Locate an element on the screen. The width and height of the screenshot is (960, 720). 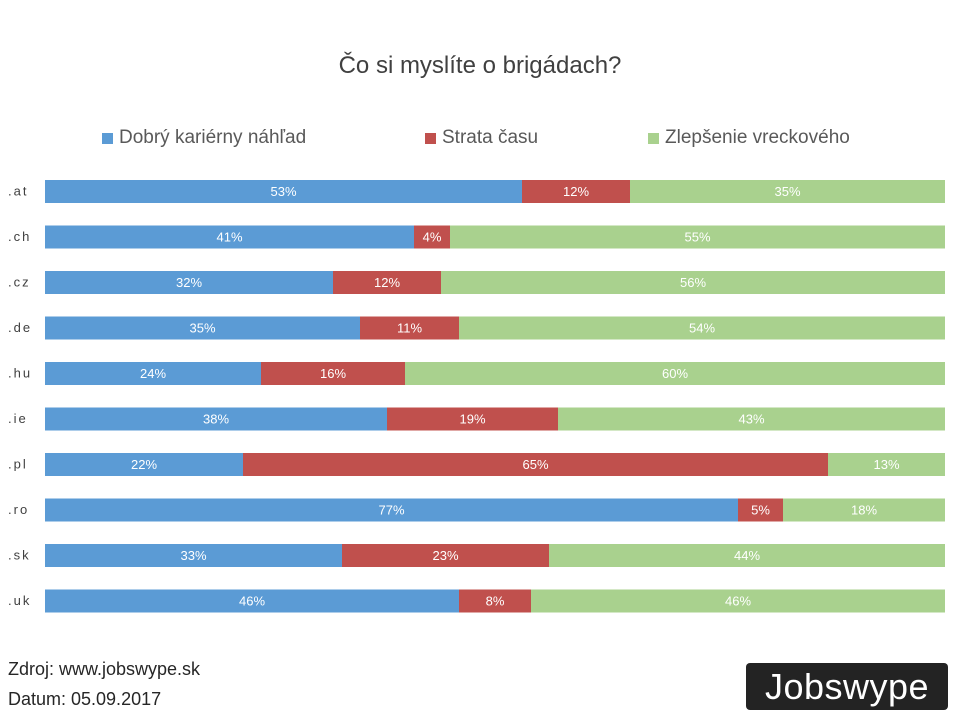
data-label: 22% is located at coordinates (144, 464).